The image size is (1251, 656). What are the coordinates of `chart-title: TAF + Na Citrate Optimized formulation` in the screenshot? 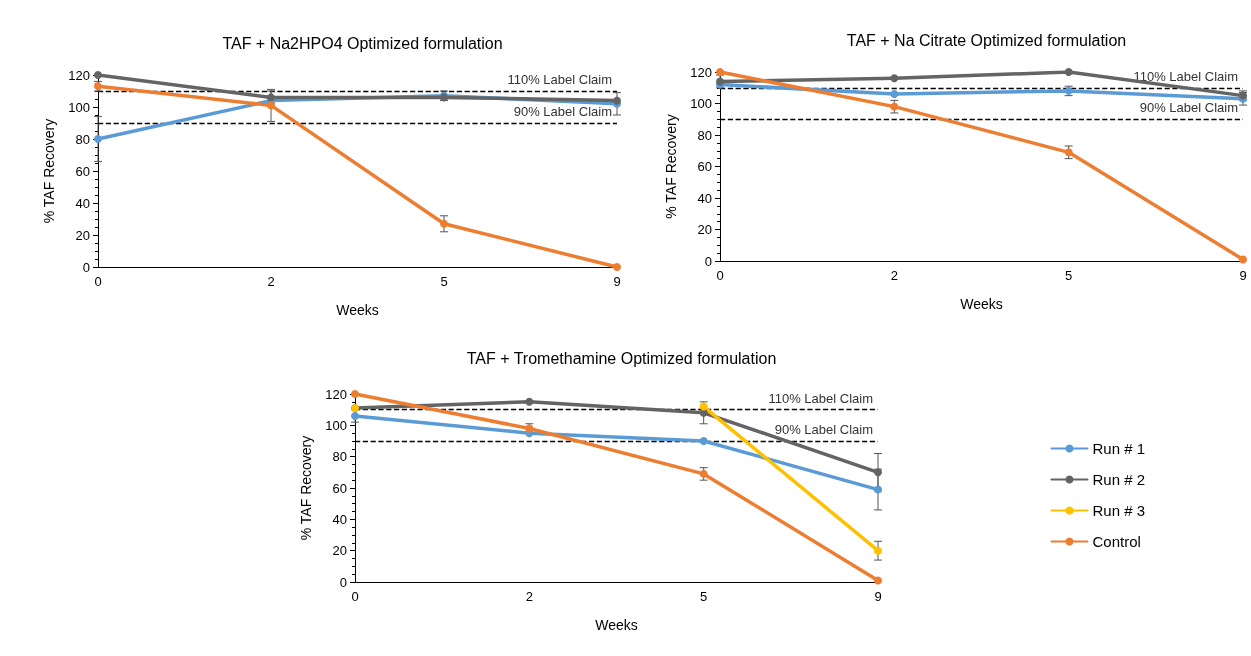 It's located at (986, 40).